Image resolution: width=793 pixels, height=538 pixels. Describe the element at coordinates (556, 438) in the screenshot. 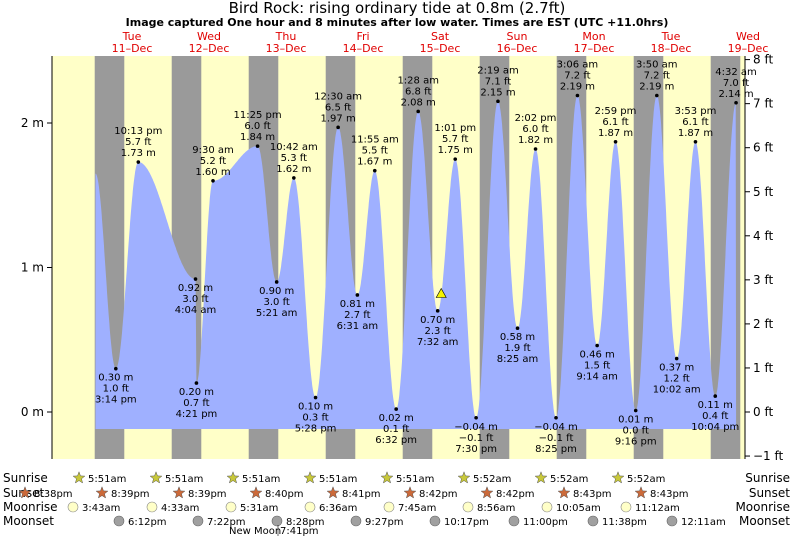

I see `extreme-ft: −0.1 ft` at that location.